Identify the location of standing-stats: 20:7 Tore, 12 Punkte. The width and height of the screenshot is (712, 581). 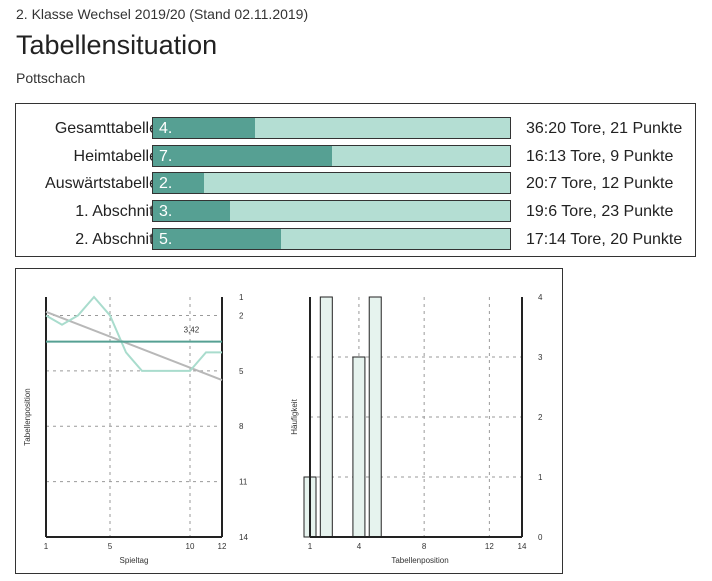
(600, 183).